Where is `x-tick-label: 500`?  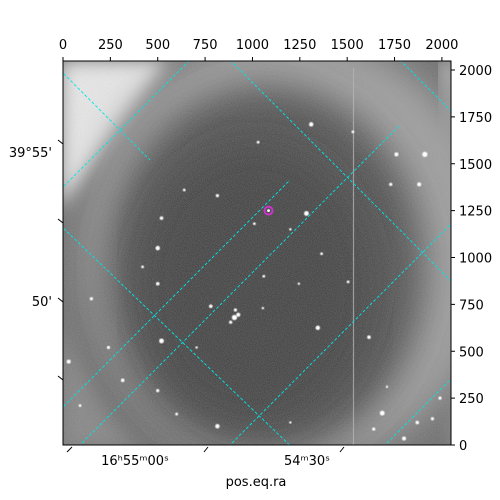 x-tick-label: 500 is located at coordinates (157, 45).